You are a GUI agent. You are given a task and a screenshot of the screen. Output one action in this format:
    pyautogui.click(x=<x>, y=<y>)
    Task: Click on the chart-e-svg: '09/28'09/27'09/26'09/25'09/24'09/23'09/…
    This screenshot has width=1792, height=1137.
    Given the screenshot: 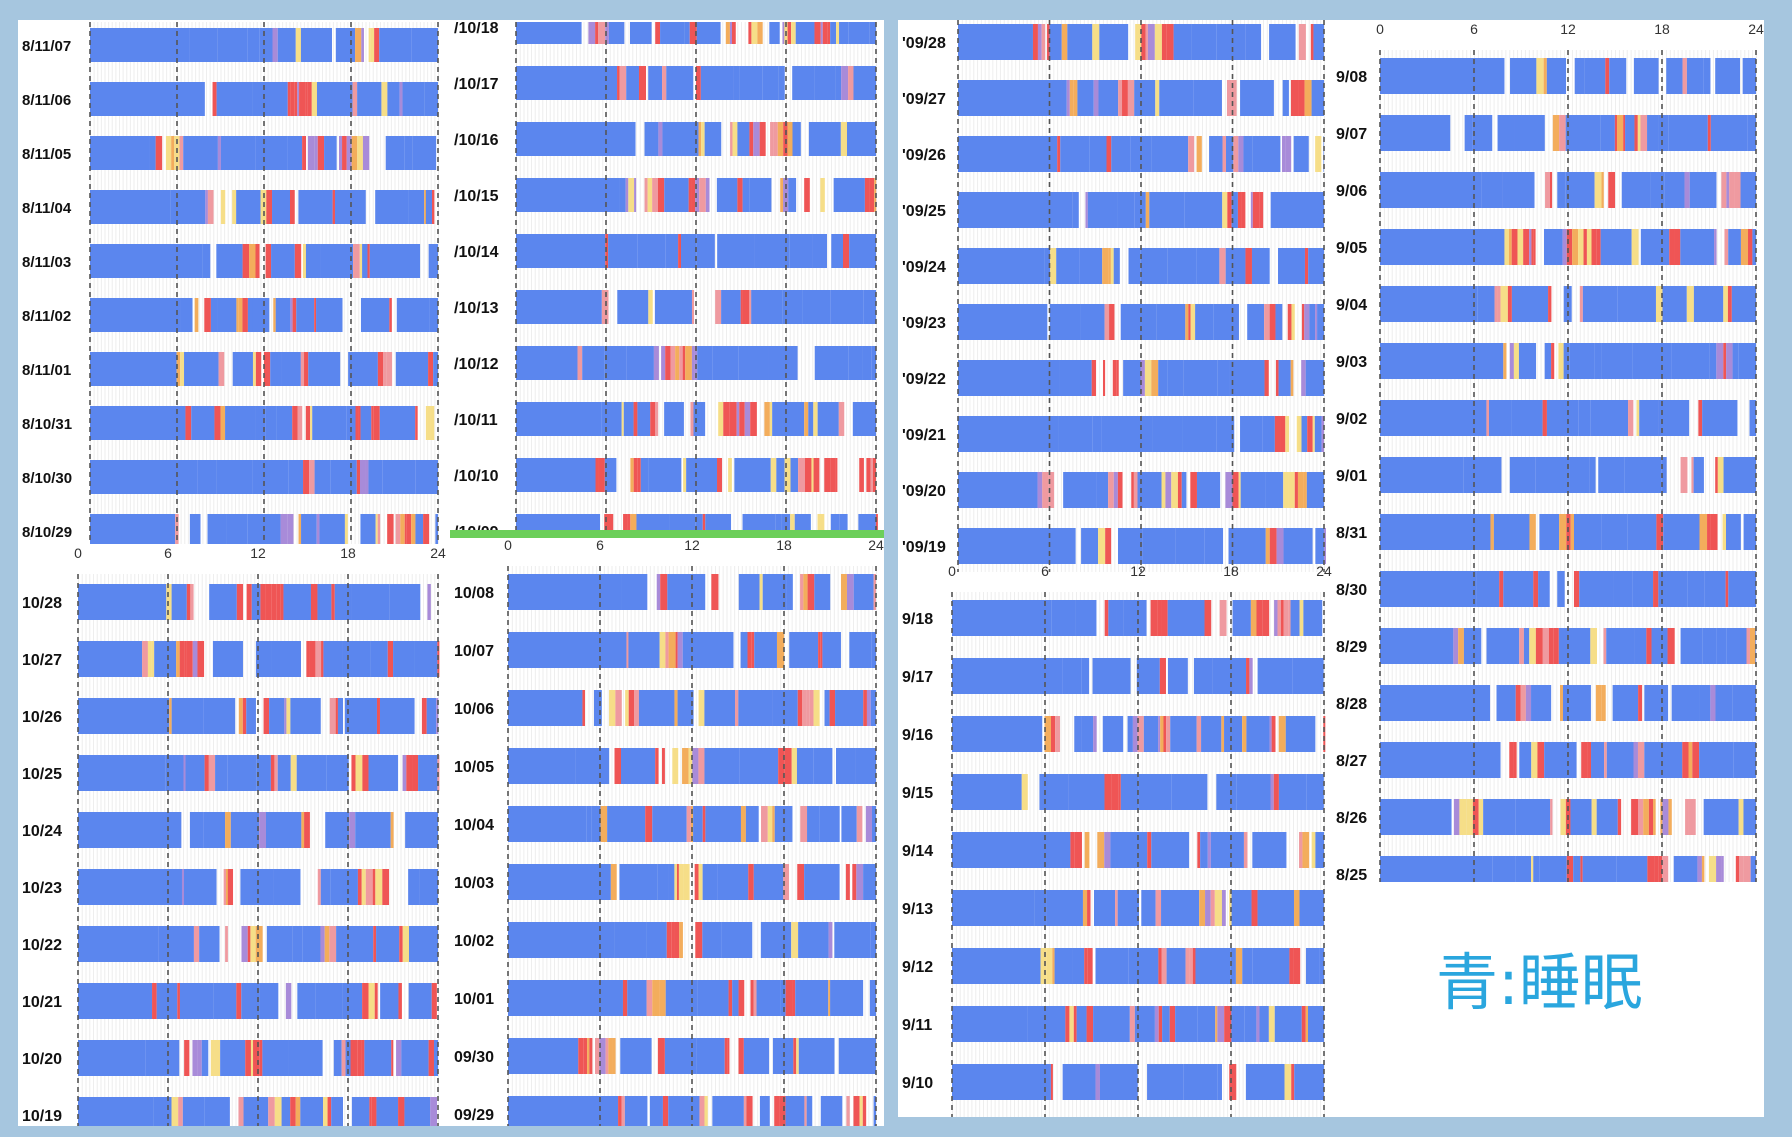 What is the action you would take?
    pyautogui.click(x=1114, y=296)
    